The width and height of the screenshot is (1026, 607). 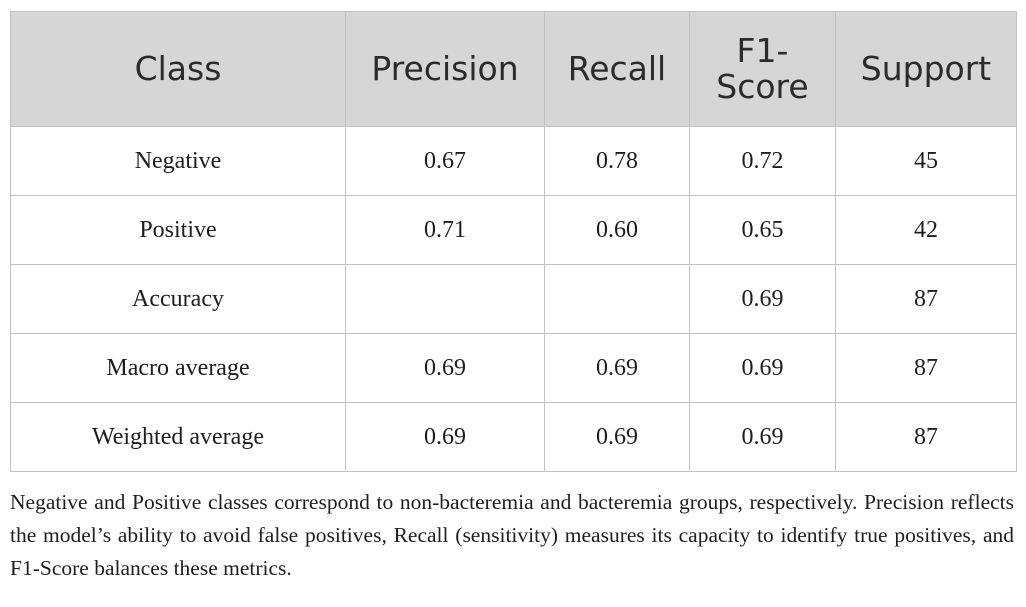 I want to click on header-precision: Precision, so click(x=445, y=69).